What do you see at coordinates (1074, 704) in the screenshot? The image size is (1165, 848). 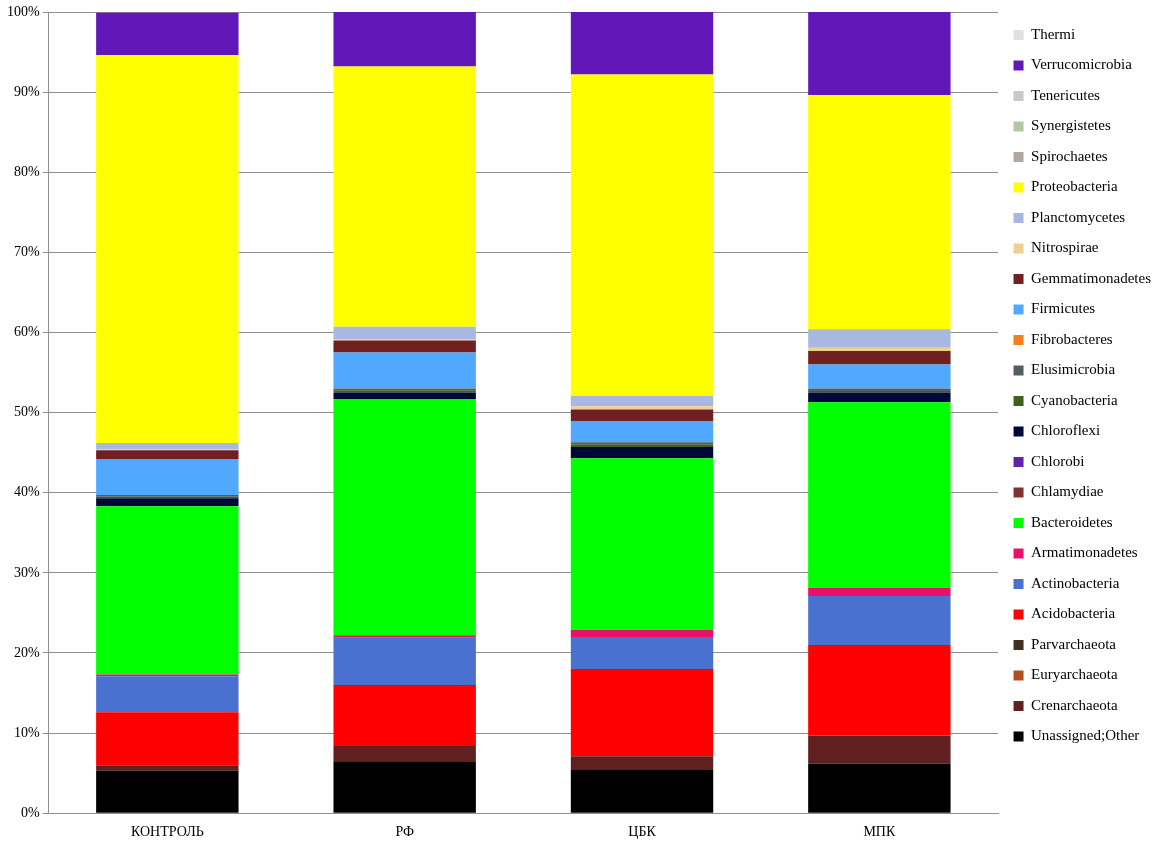 I see `legend-label: Crenarchaeota` at bounding box center [1074, 704].